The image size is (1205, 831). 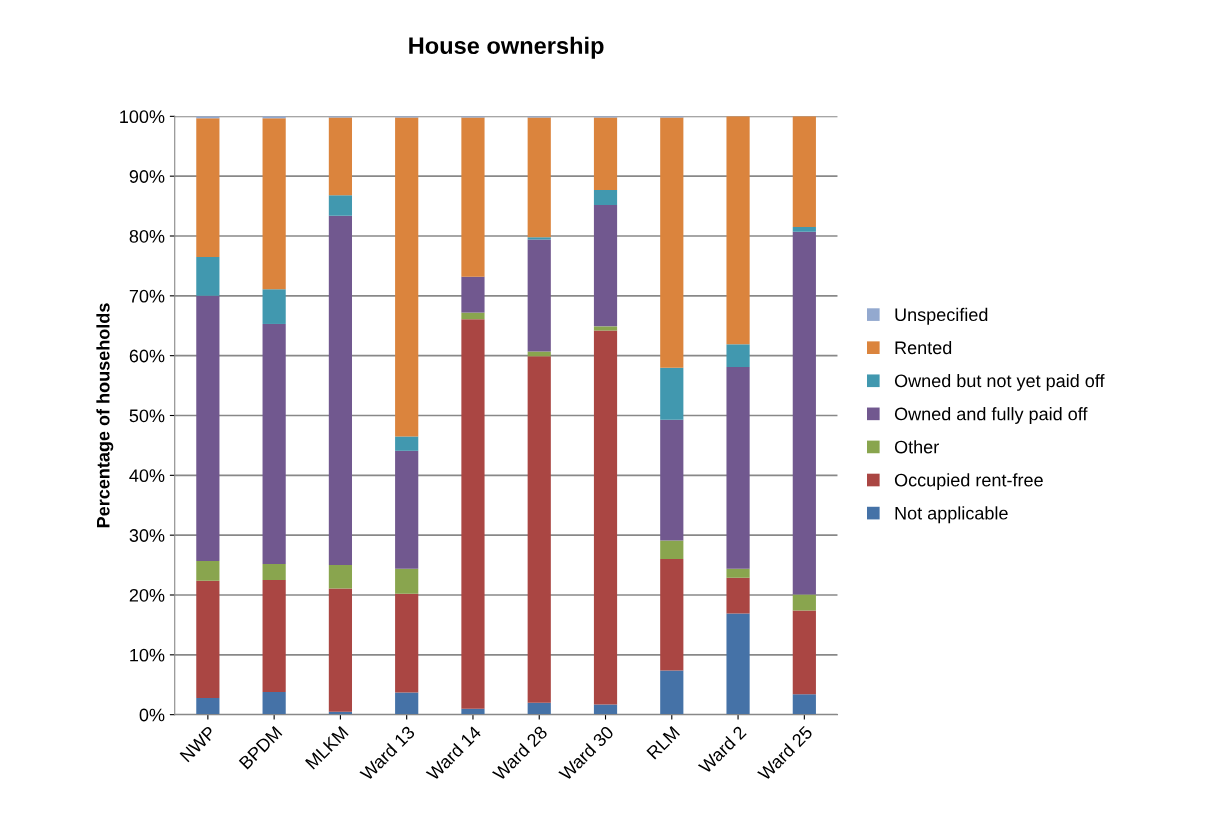 What do you see at coordinates (968, 482) in the screenshot?
I see `legend-label: Occupied rent-free` at bounding box center [968, 482].